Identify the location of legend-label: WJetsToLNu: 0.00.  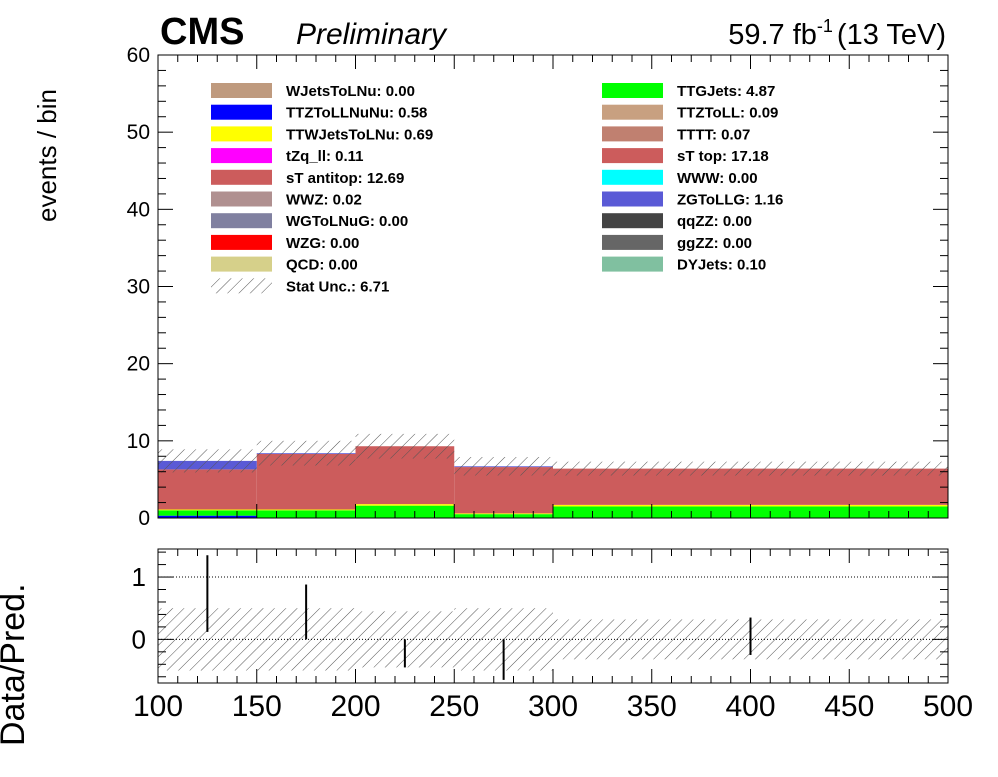
(350, 91).